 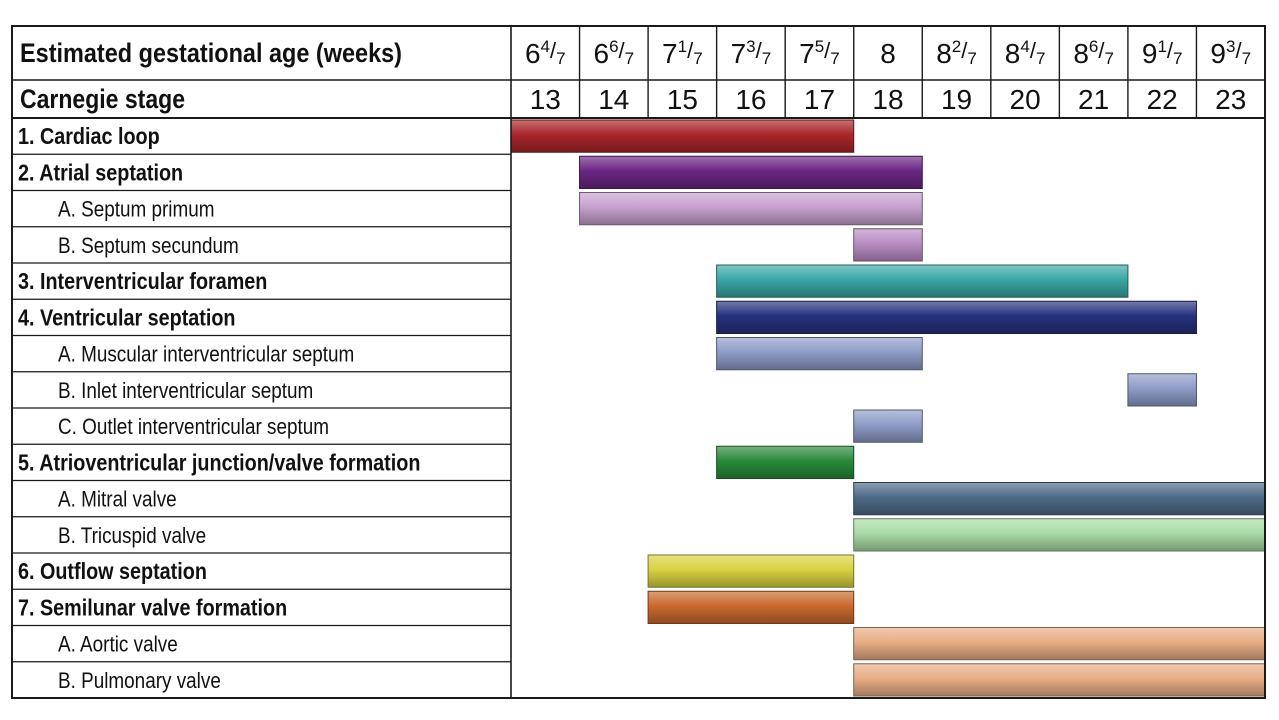 What do you see at coordinates (148, 246) in the screenshot?
I see `row-label: B. Septum secundum` at bounding box center [148, 246].